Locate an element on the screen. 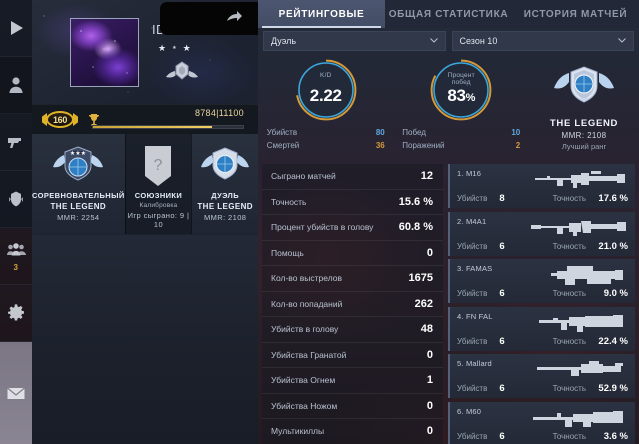 The height and width of the screenshot is (444, 639). weapon-row: 5. Mallard Убийств 6 Точность 52.9 % is located at coordinates (541, 376).